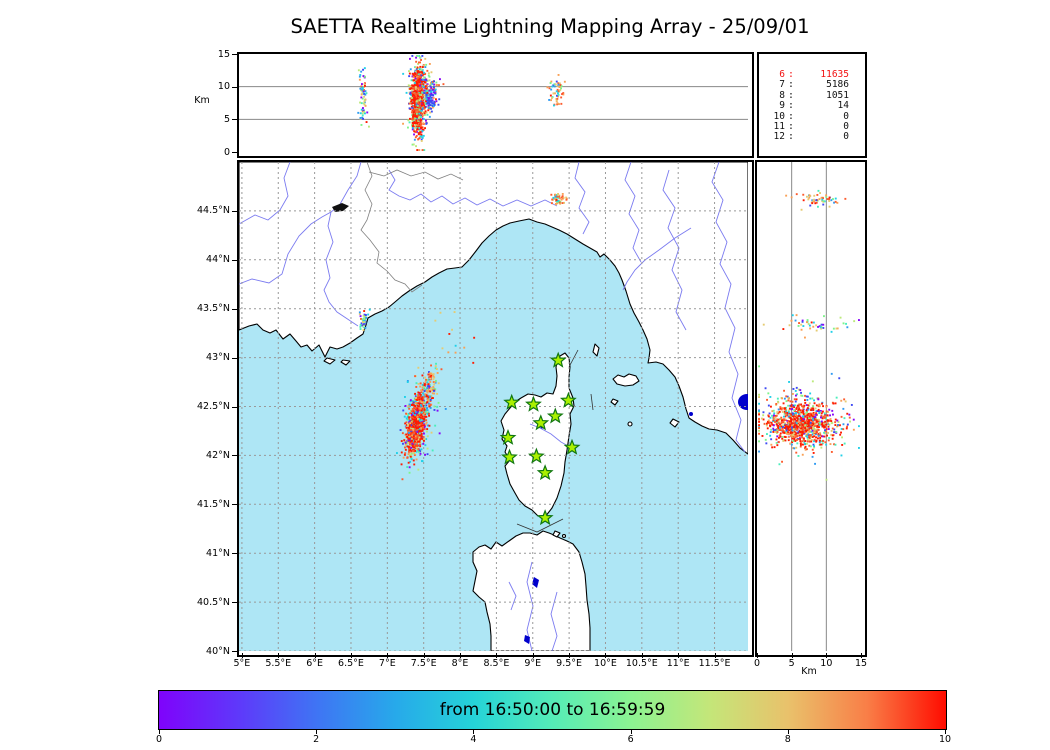 The width and height of the screenshot is (1050, 750). Describe the element at coordinates (614, 402) in the screenshot. I see `pianosa-island` at that location.